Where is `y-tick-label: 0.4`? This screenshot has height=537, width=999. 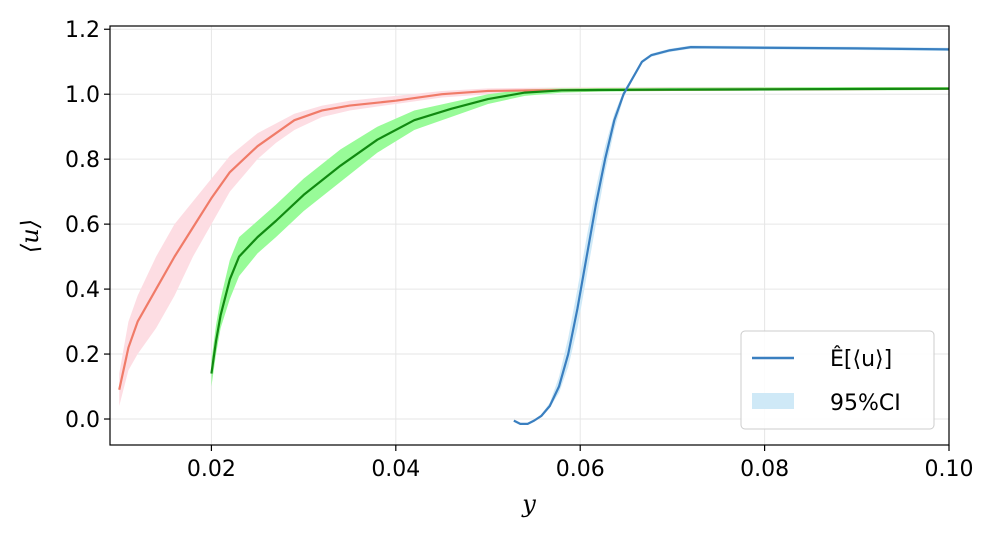 y-tick-label: 0.4 is located at coordinates (82, 290).